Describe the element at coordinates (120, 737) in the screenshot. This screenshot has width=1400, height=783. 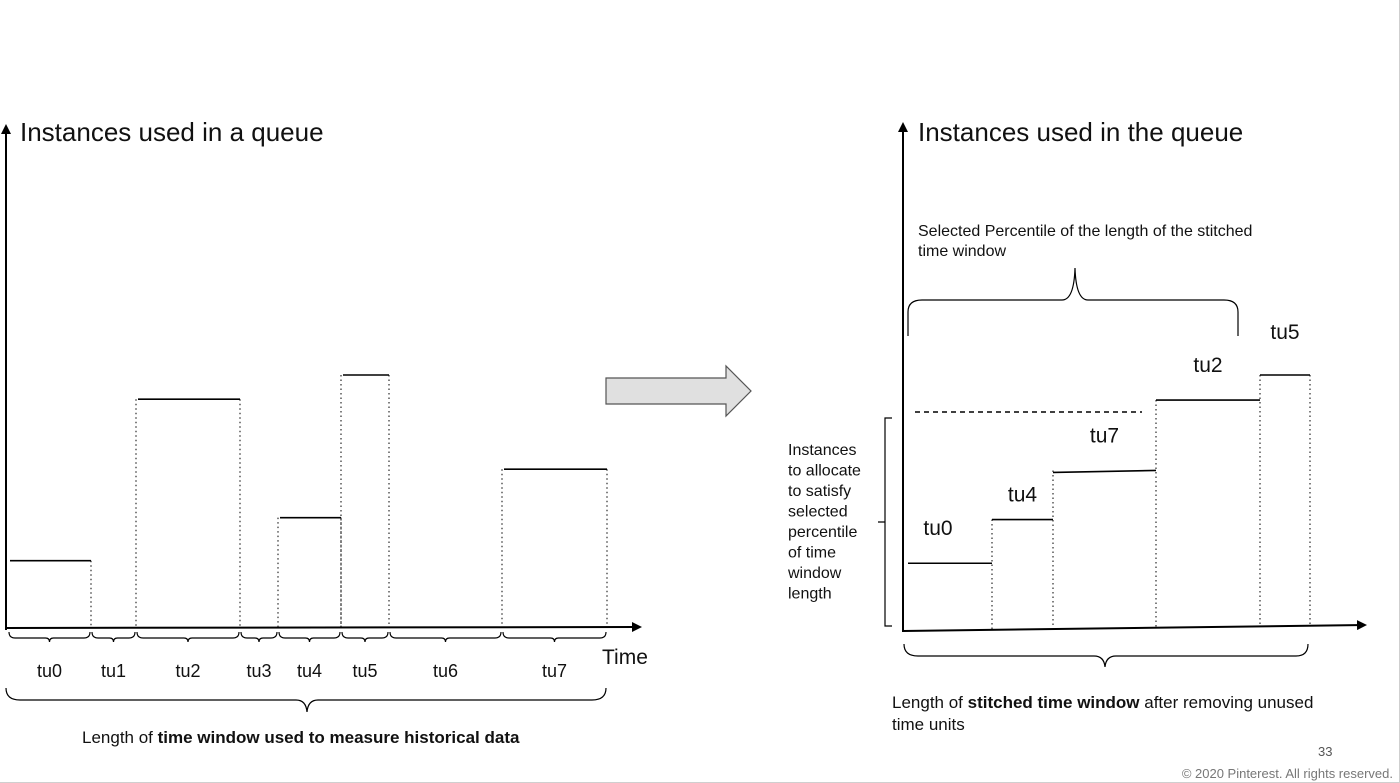
I see `left-caption-prefix: Length of` at that location.